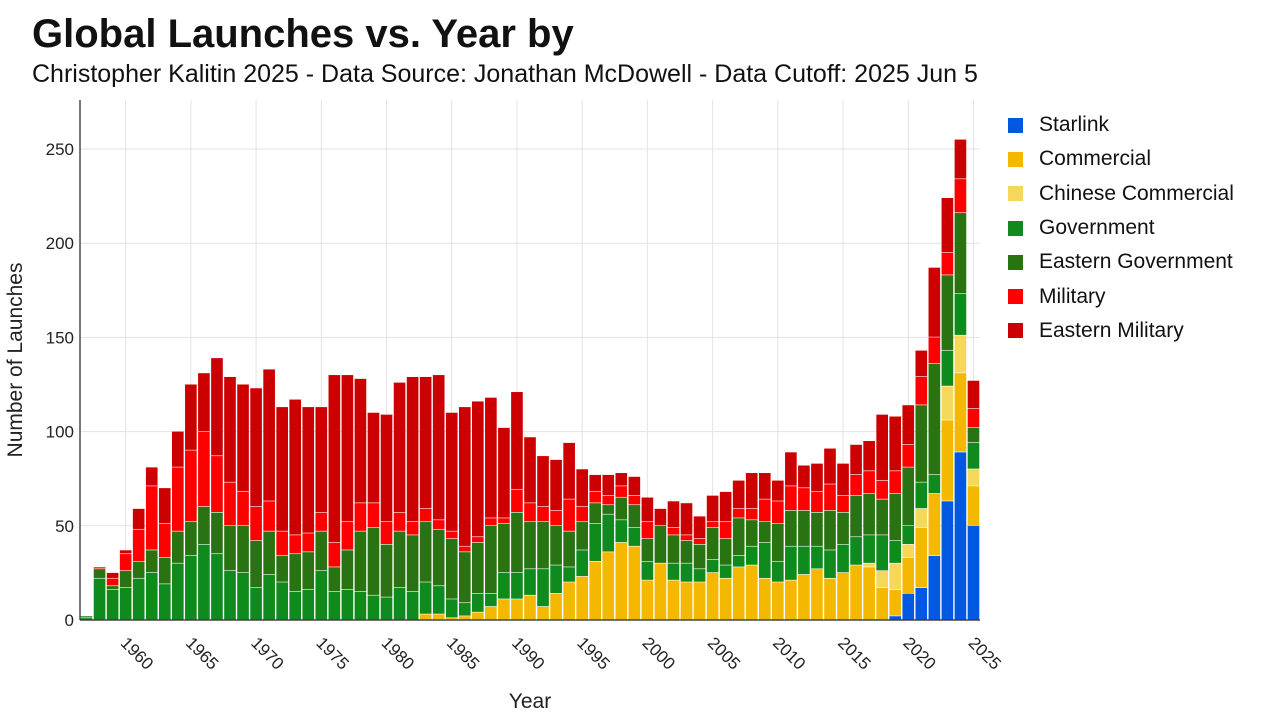 The image size is (1280, 720). Describe the element at coordinates (724, 653) in the screenshot. I see `x-tick-label: 2005` at that location.